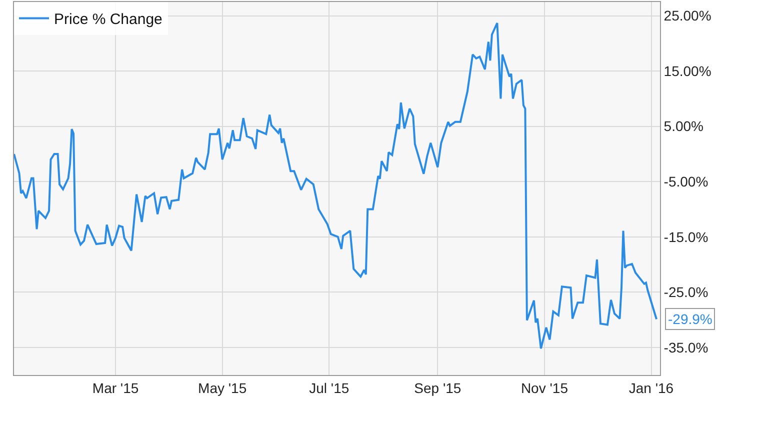 Image resolution: width=764 pixels, height=432 pixels. I want to click on annotation: -29.9%, so click(690, 319).